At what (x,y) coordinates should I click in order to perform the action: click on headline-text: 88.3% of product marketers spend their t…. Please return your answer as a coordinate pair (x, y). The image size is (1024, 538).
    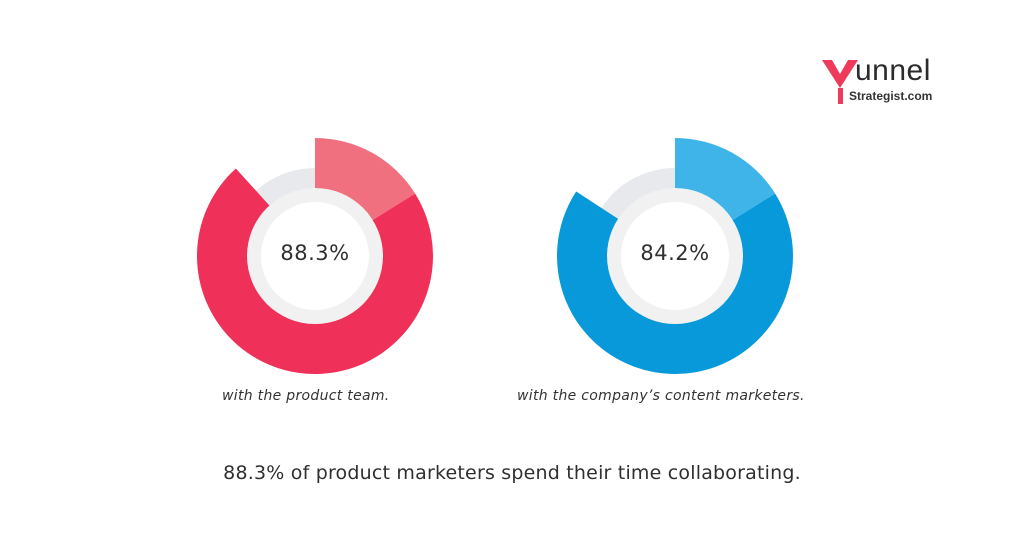
    Looking at the image, I should click on (512, 473).